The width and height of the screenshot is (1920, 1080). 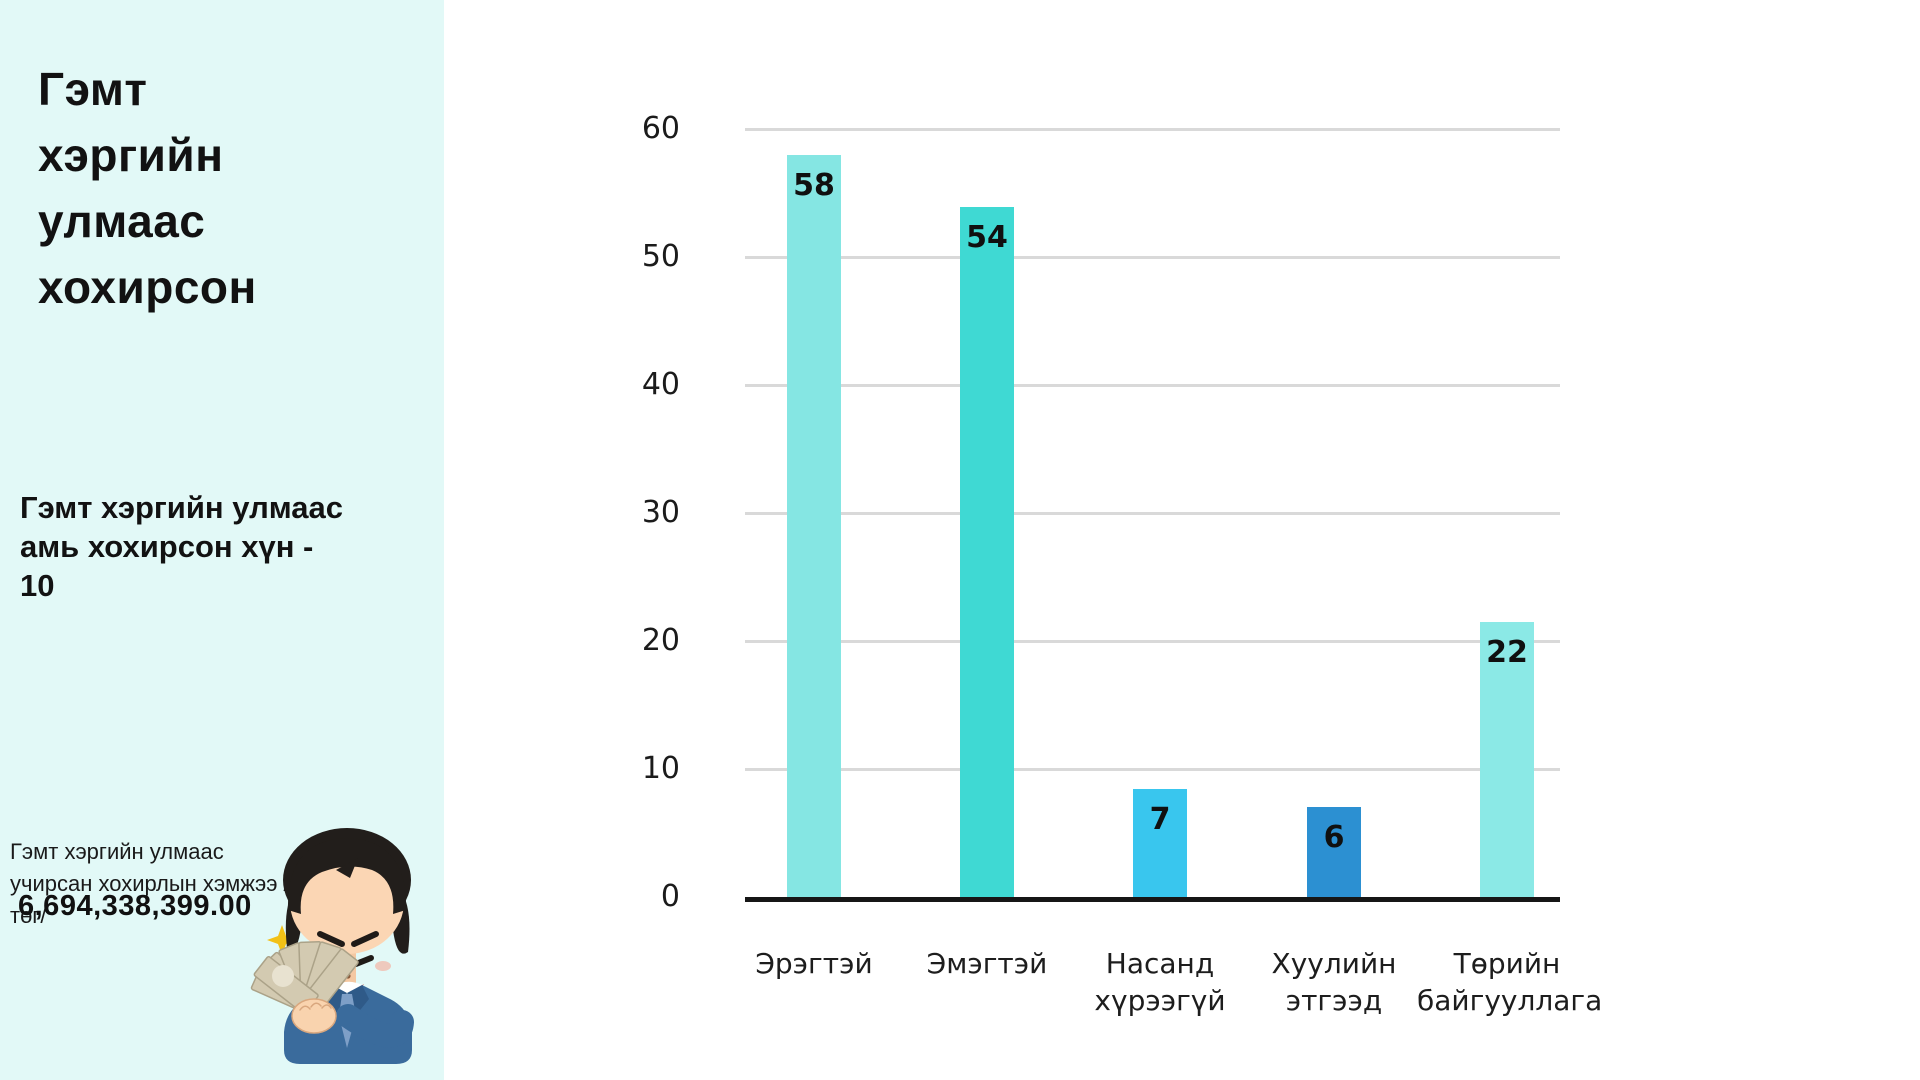 What do you see at coordinates (660, 128) in the screenshot?
I see `y-axis-tick-label: 60` at bounding box center [660, 128].